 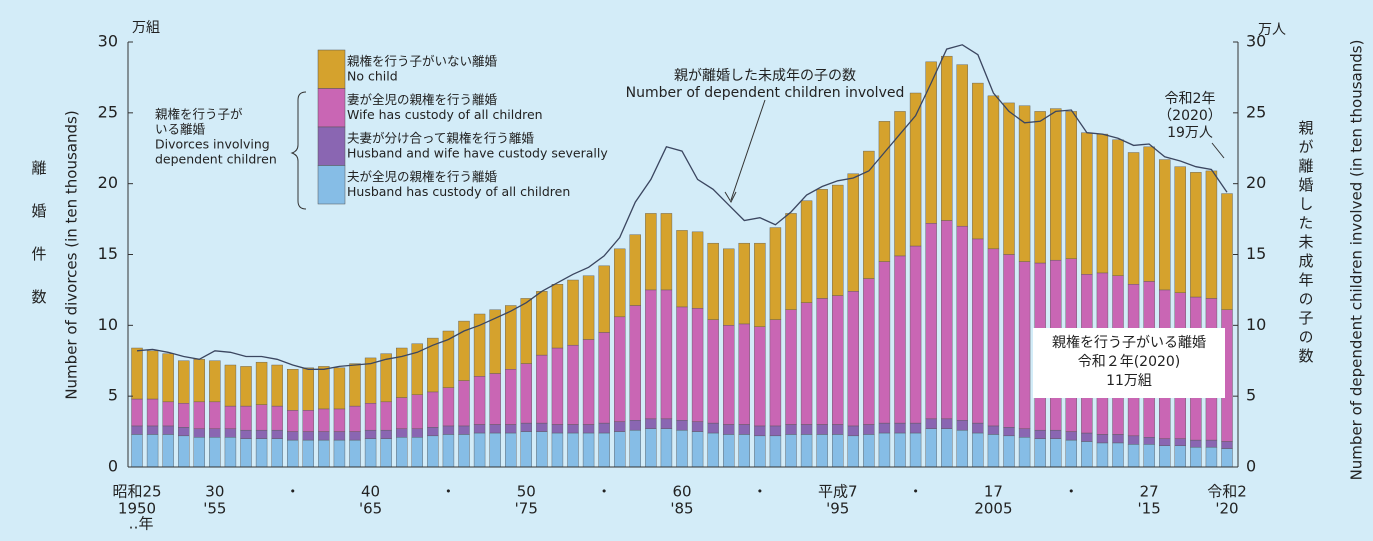 I want to click on y-tick-label: 0, so click(x=113, y=466).